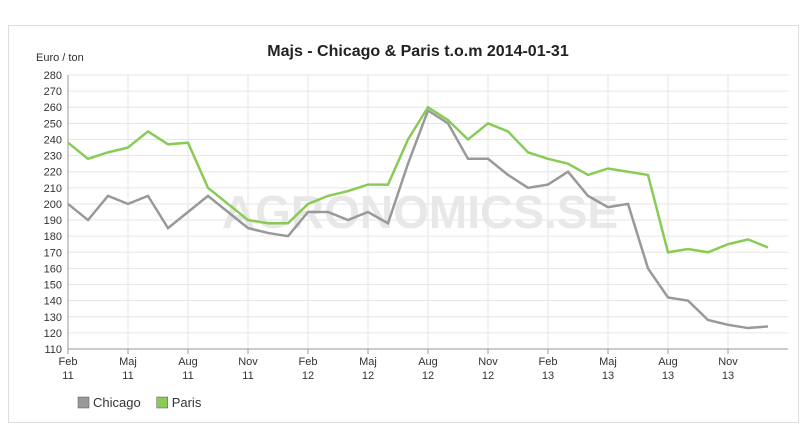 This screenshot has width=800, height=429. What do you see at coordinates (53, 140) in the screenshot?
I see `y-tick-label: 240` at bounding box center [53, 140].